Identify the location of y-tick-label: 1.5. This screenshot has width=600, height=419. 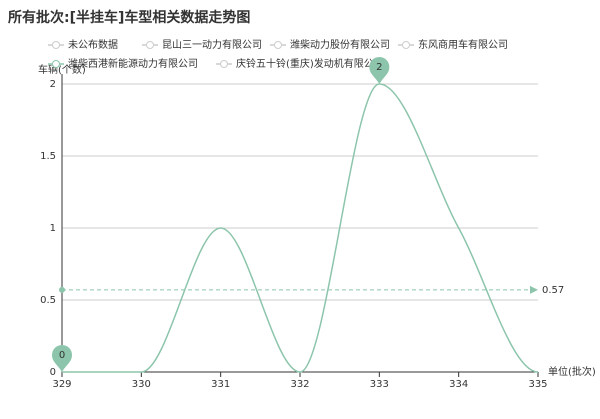
(48, 156).